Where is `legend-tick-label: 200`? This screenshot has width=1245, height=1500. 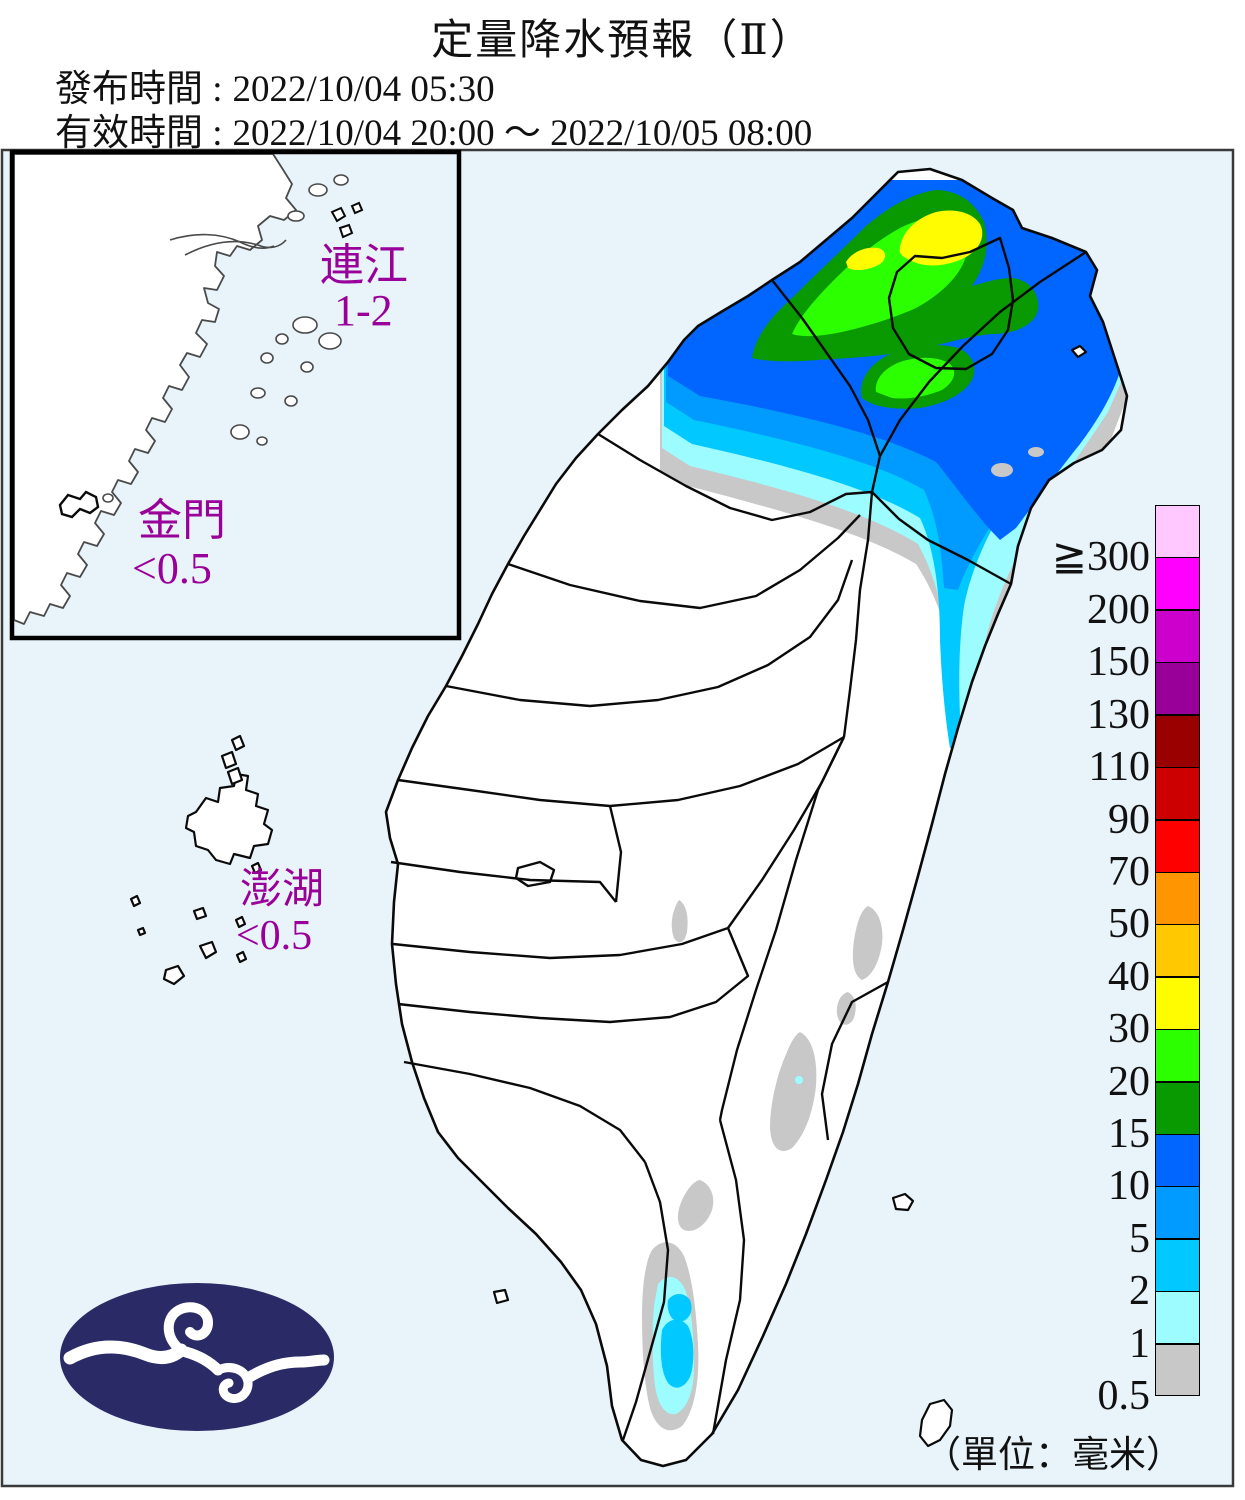 legend-tick-label: 200 is located at coordinates (1118, 610).